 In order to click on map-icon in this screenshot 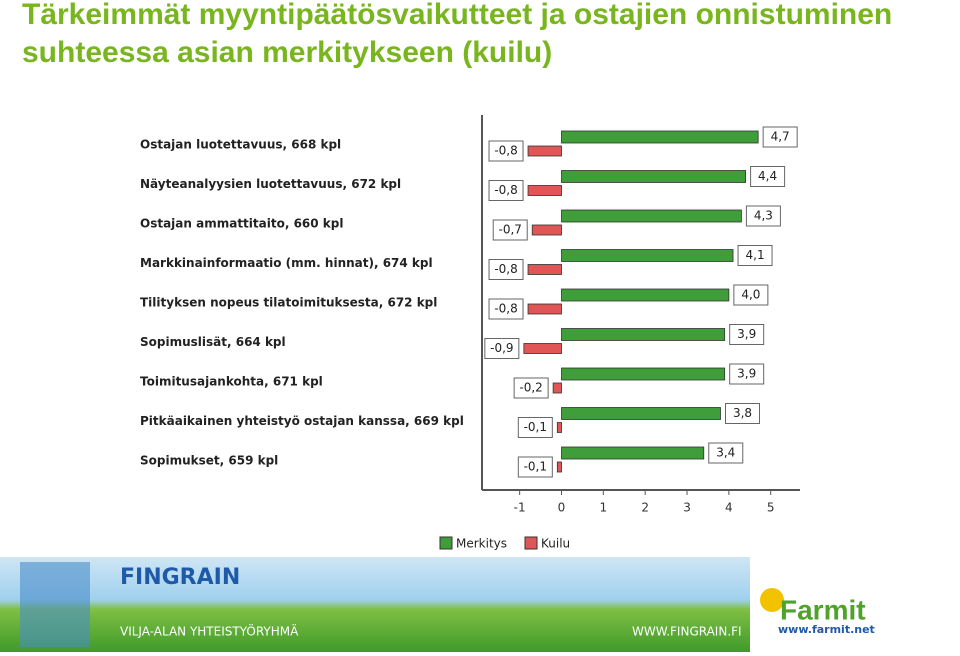, I will do `click(55, 604)`.